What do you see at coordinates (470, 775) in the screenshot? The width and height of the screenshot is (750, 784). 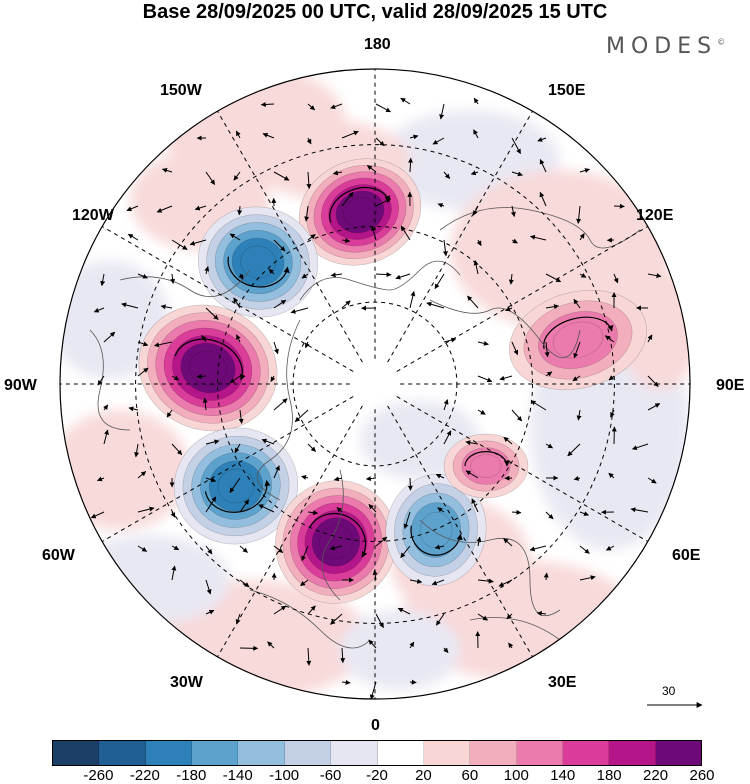 I see `colorbar-tick-label: 60` at bounding box center [470, 775].